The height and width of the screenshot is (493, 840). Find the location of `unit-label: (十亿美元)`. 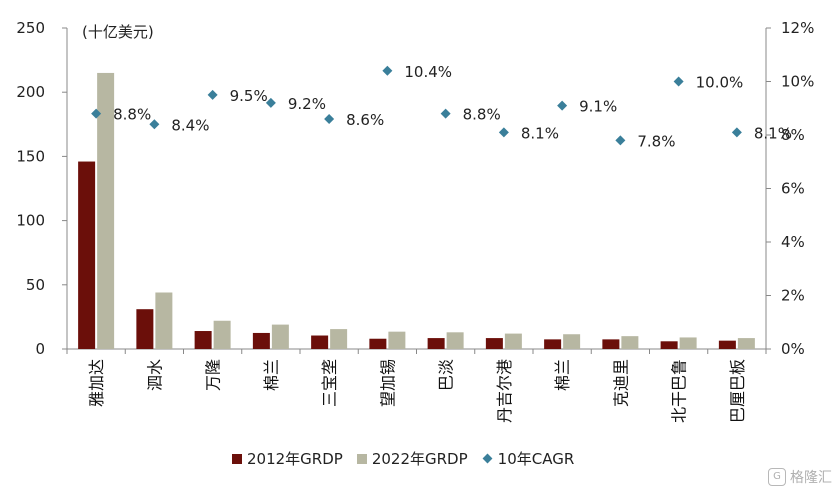

unit-label: (十亿美元) is located at coordinates (118, 32).